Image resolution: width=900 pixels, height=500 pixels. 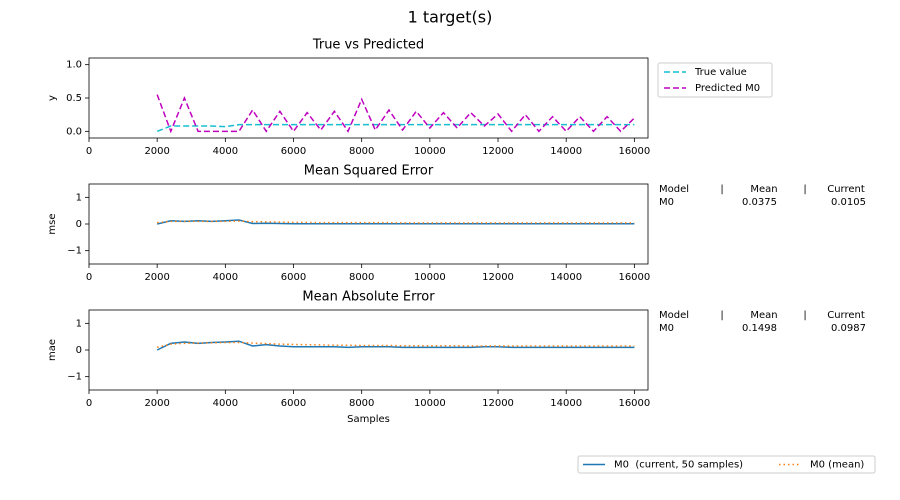 What do you see at coordinates (52, 350) in the screenshot?
I see `y-axis-label: mae` at bounding box center [52, 350].